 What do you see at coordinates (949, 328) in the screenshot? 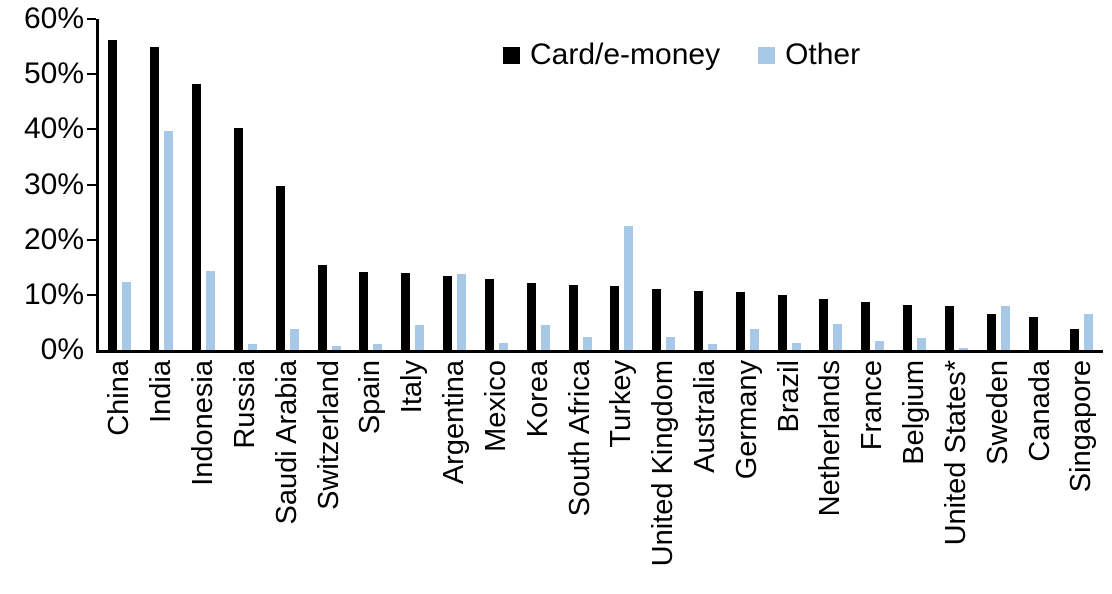
I see `bar-card-e-money-united-states-` at bounding box center [949, 328].